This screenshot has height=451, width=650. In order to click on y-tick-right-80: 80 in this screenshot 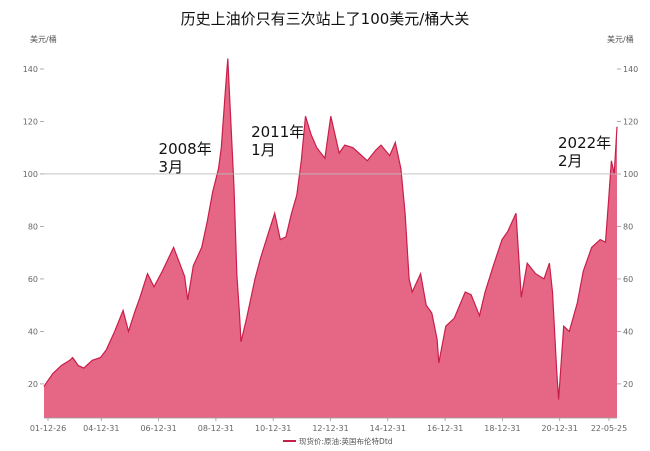, I will do `click(628, 226)`.